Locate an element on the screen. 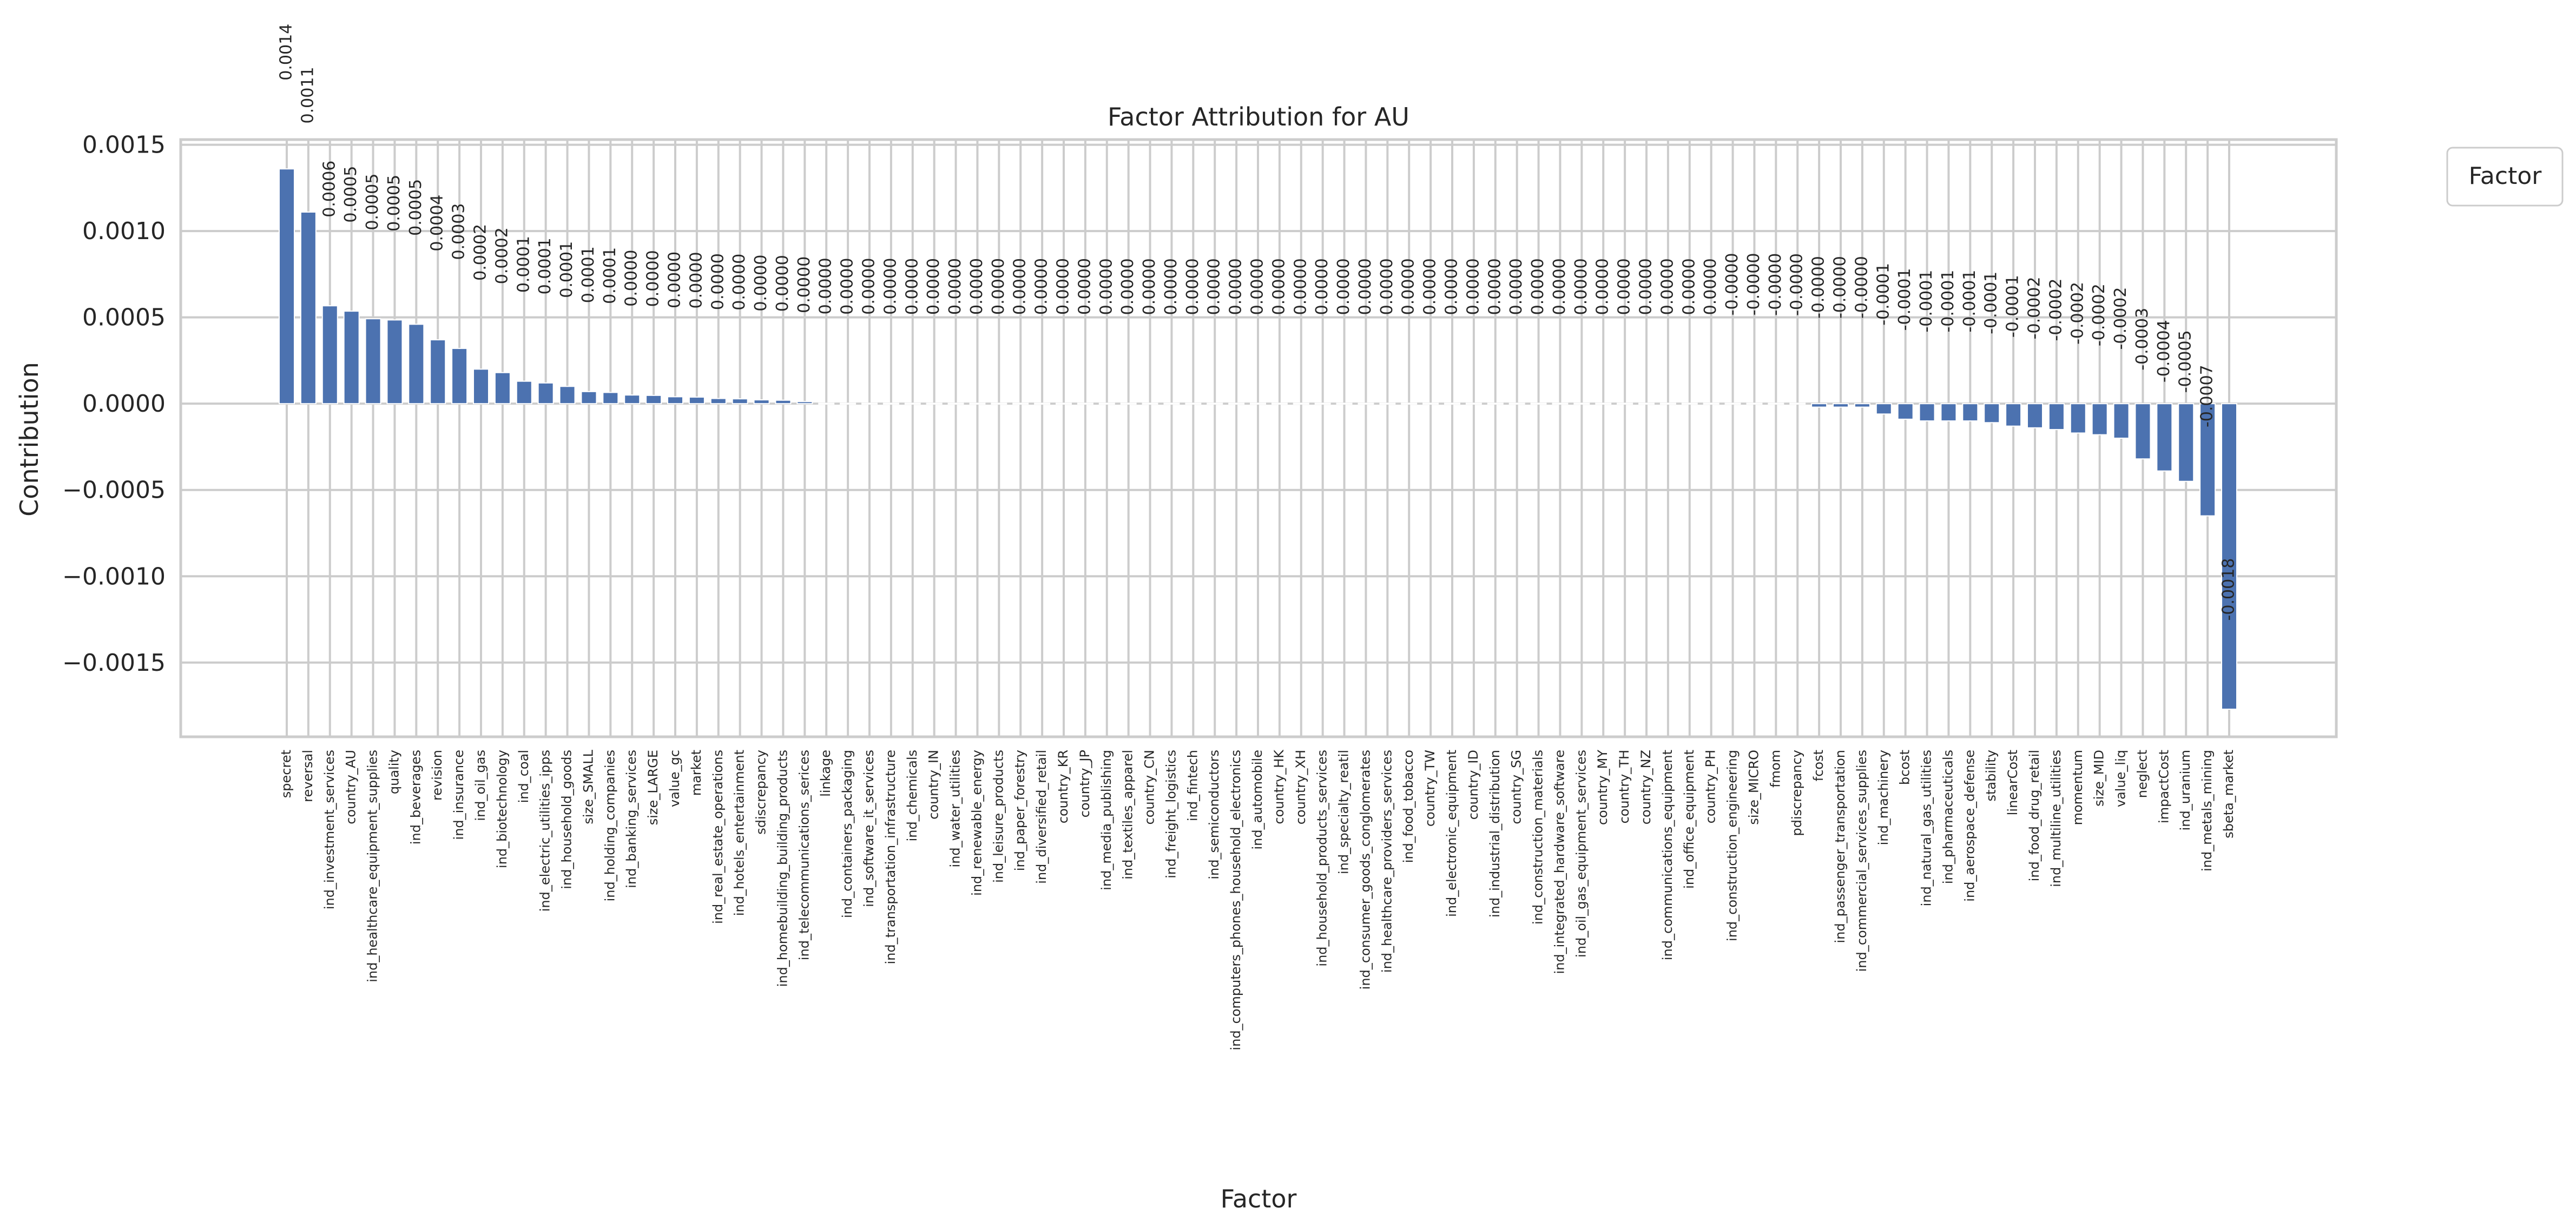  x-tick-label: ind_multiline_utilities is located at coordinates (2056, 818).